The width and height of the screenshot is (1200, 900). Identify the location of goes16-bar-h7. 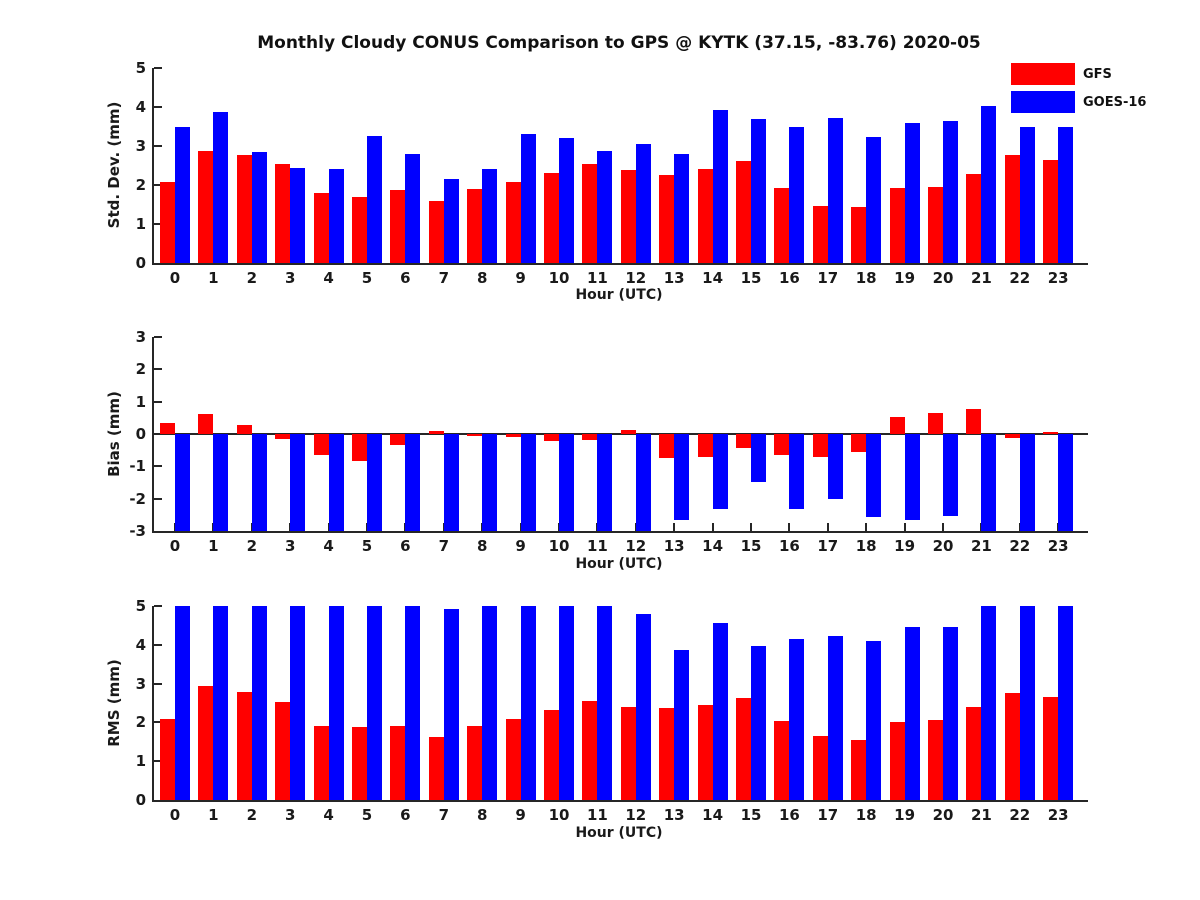
(451, 220).